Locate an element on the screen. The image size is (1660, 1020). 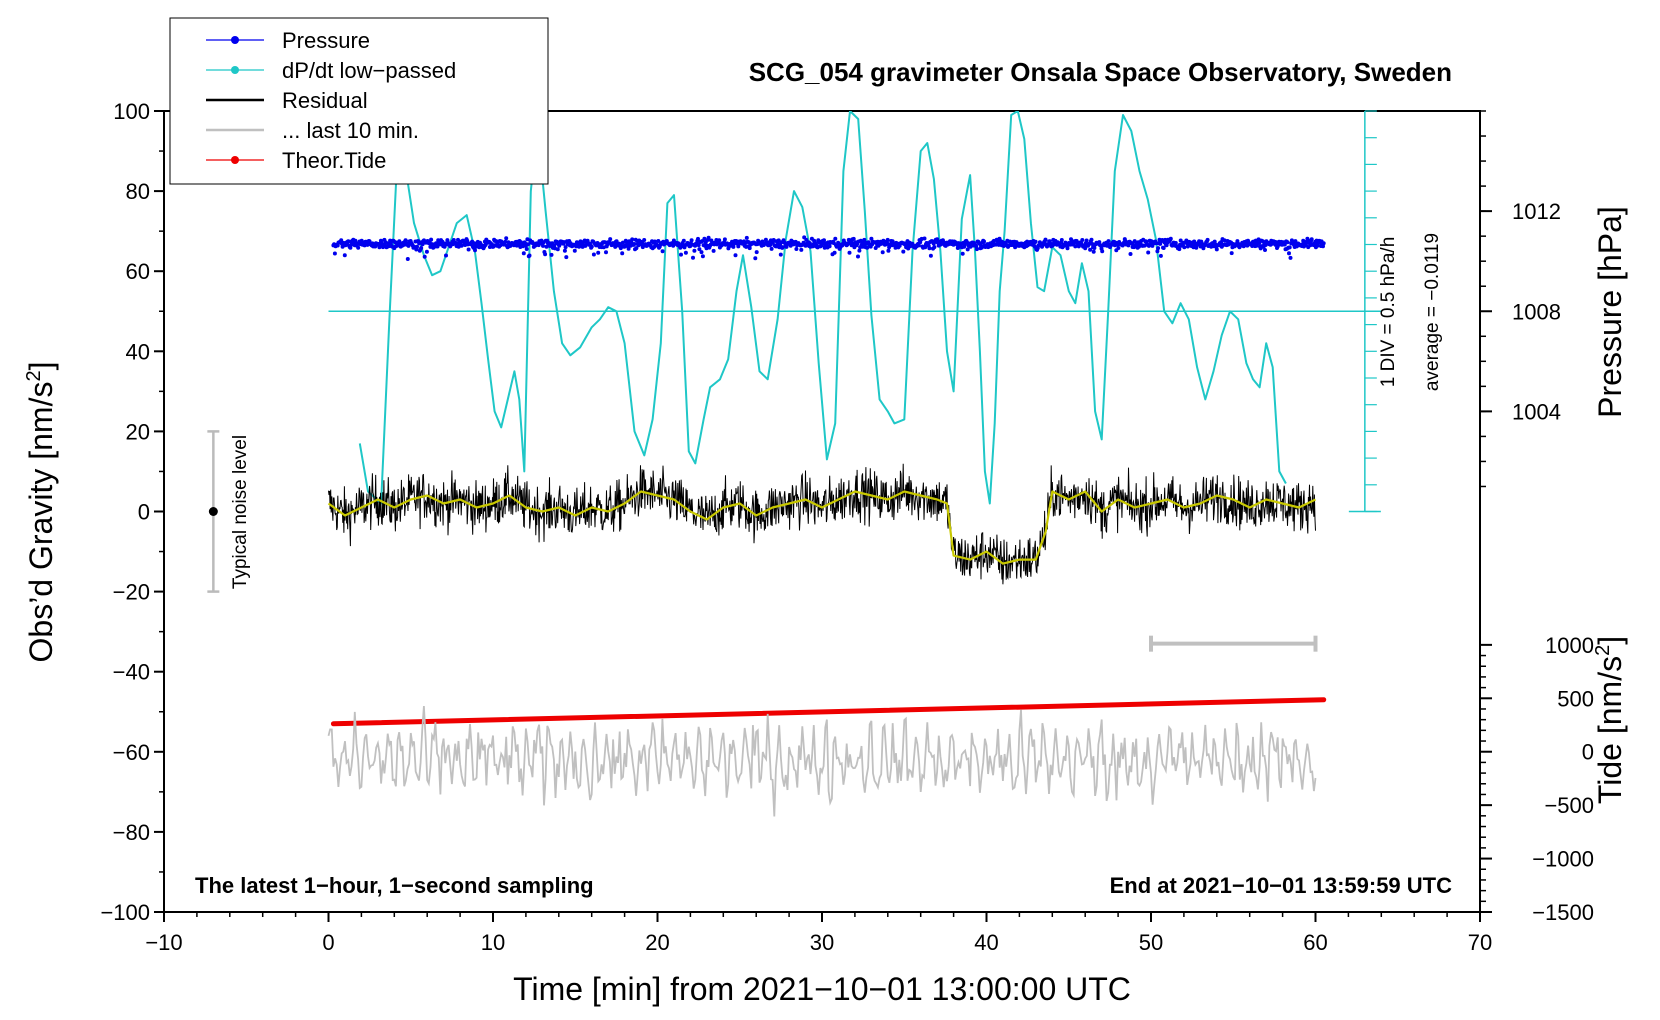
y-tick-label: 40 is located at coordinates (138, 351).